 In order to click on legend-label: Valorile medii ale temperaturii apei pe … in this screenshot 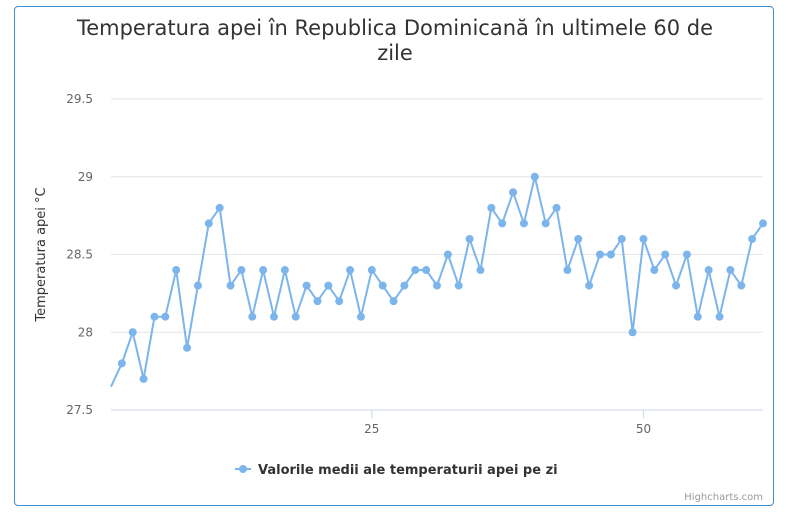, I will do `click(408, 470)`.